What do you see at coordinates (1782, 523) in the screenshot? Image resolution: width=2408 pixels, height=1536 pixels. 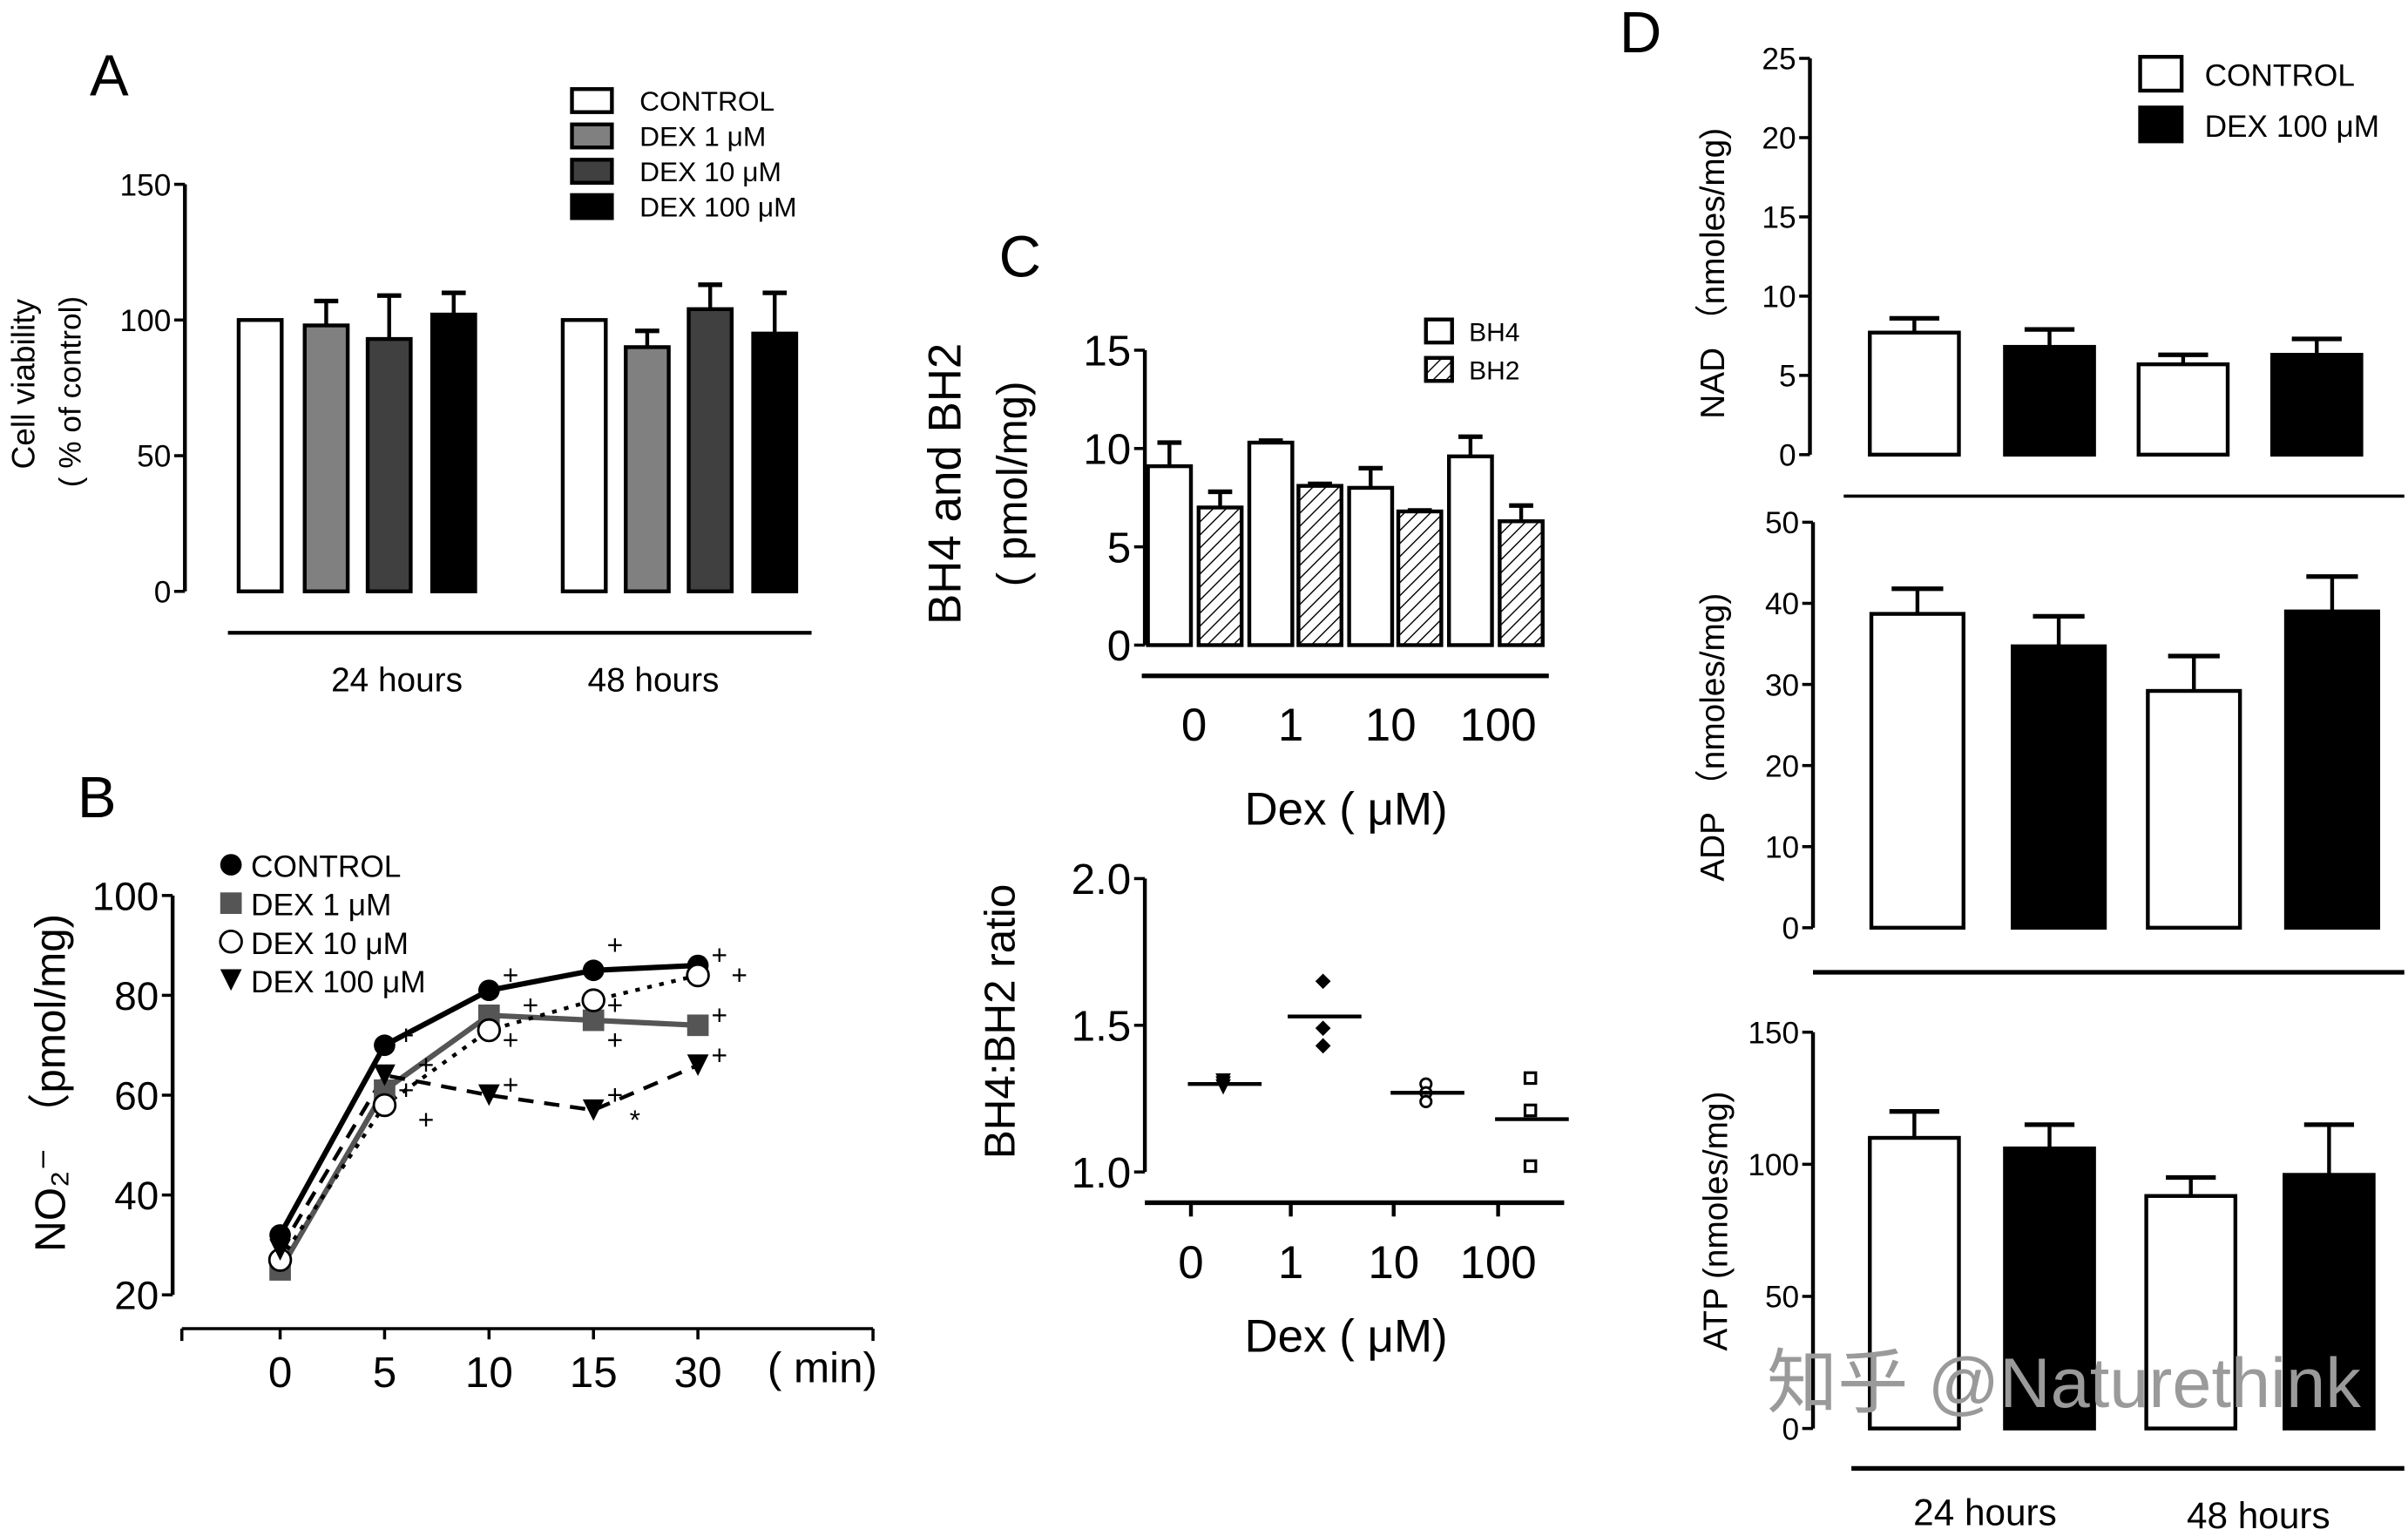 I see `y-tick-label: 50` at bounding box center [1782, 523].